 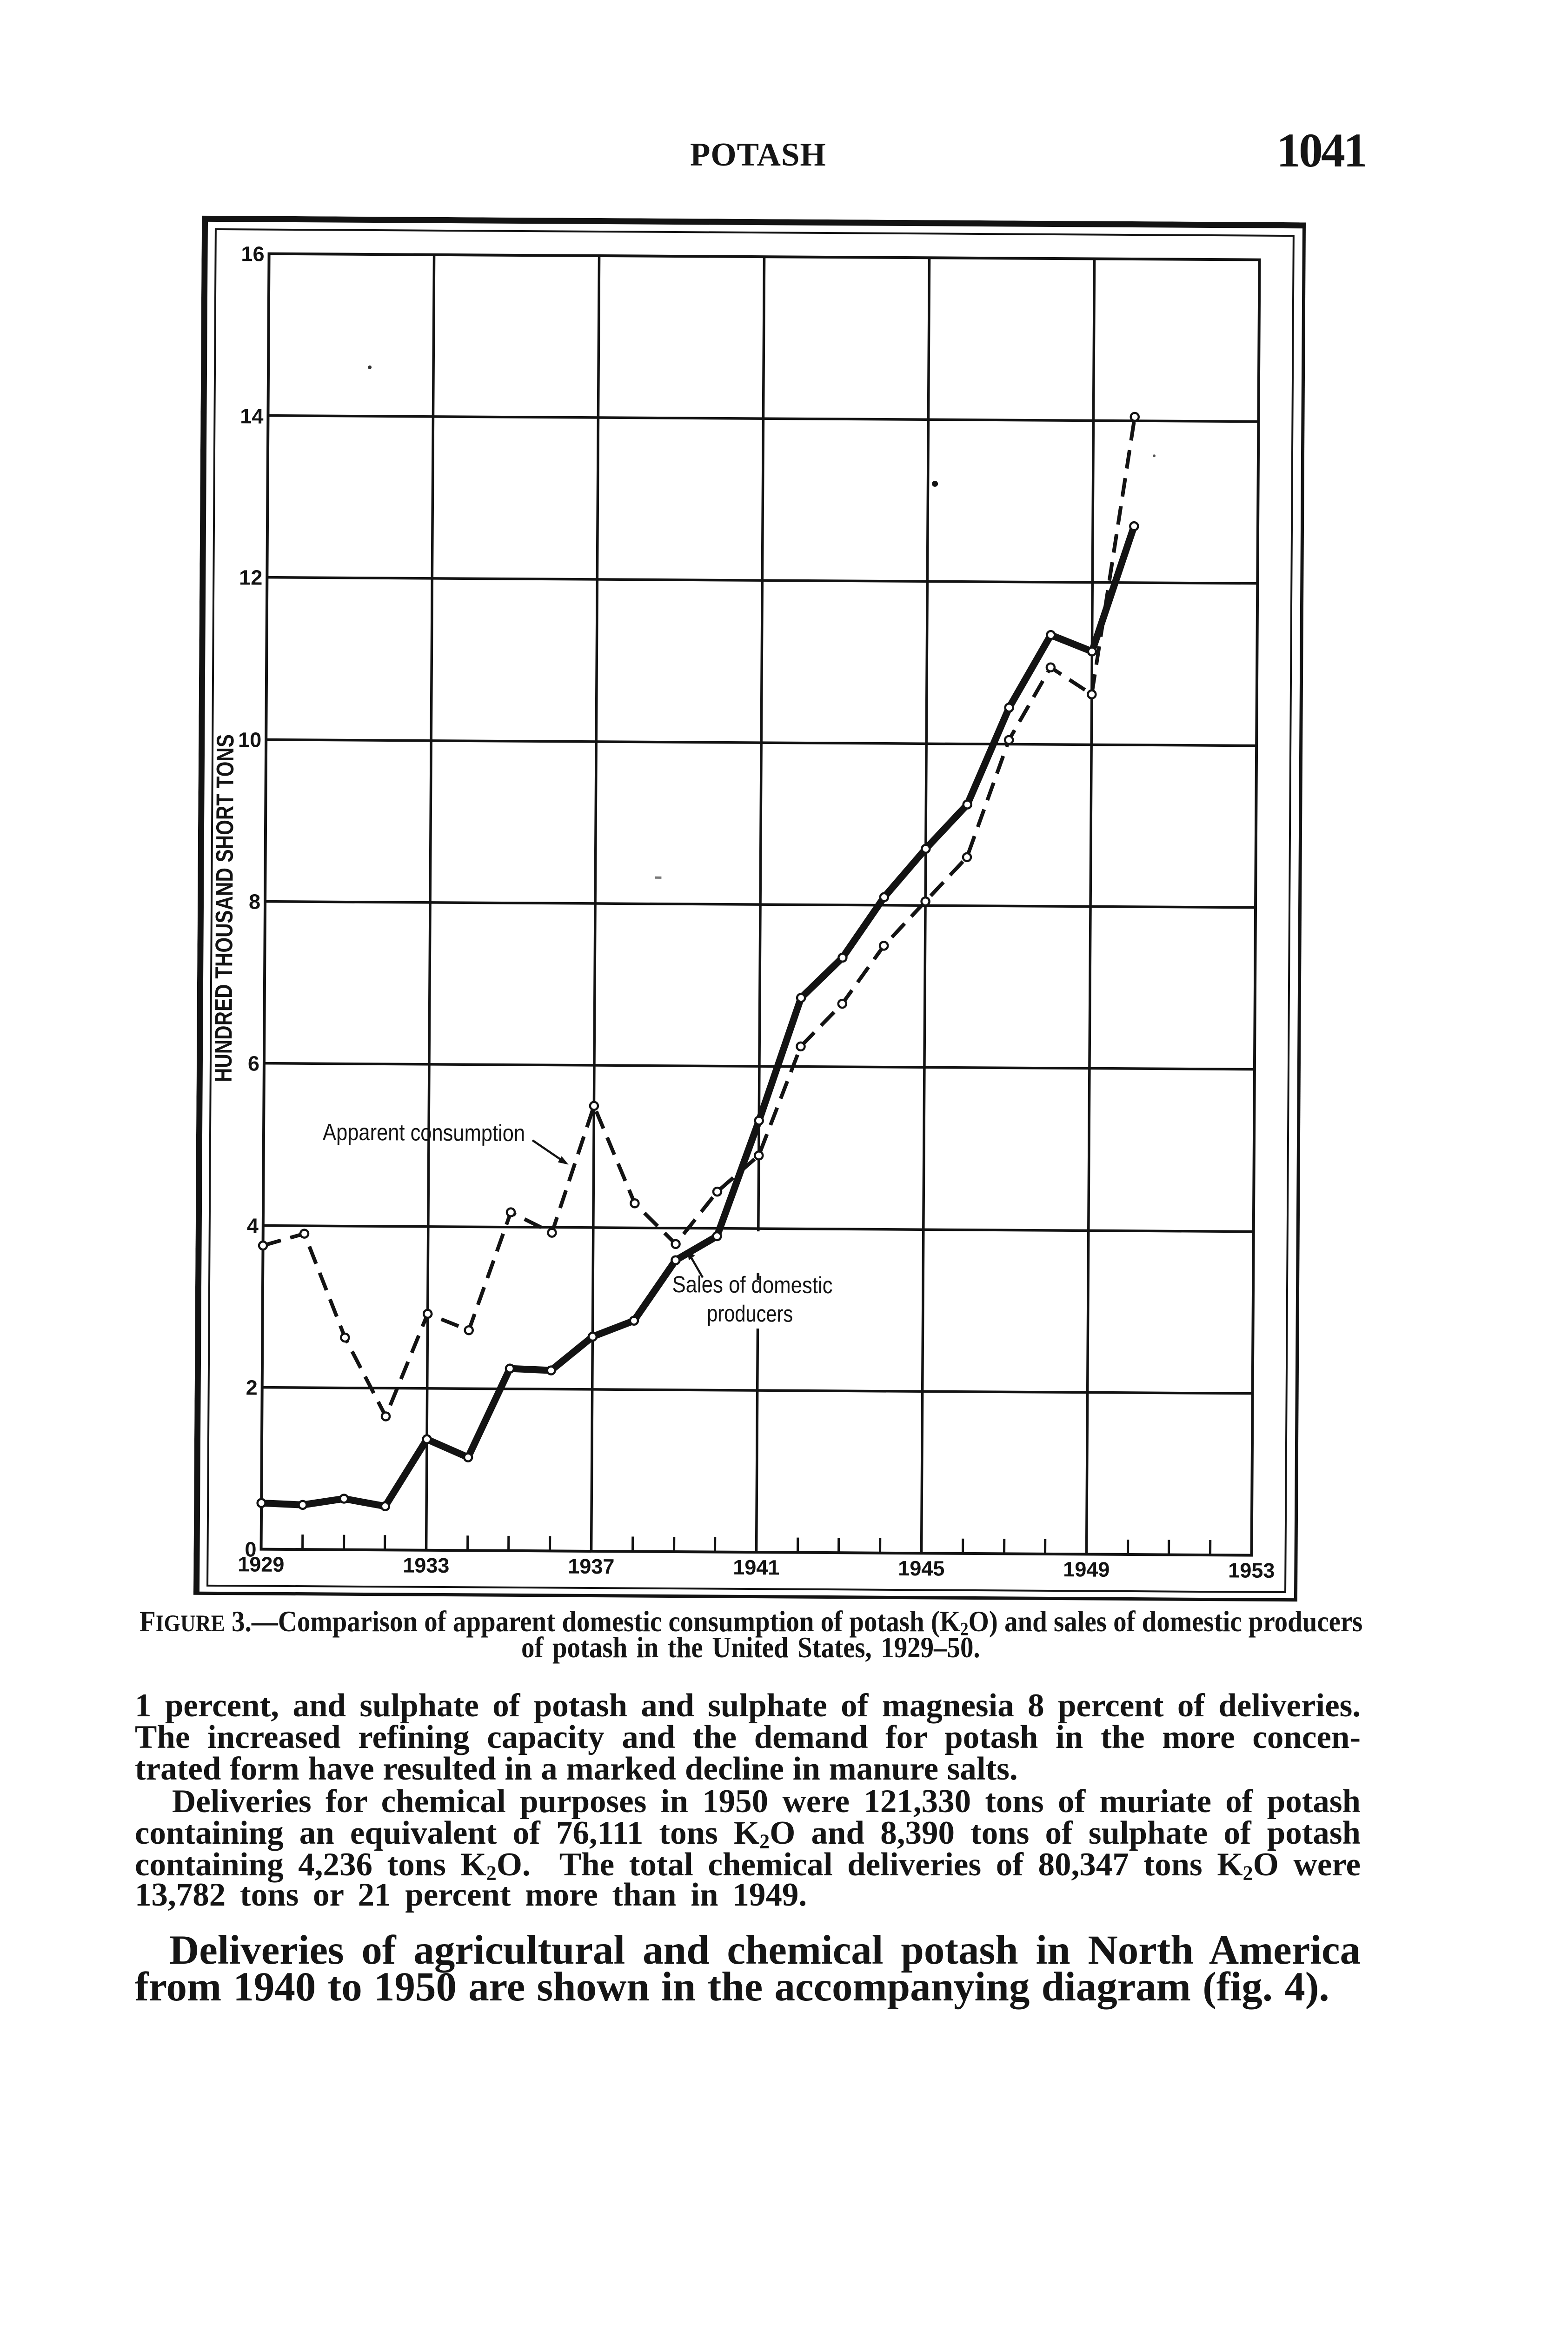 I want to click on svg-text: HUNDRED THOUSAND SHORT TONS, so click(x=224, y=908).